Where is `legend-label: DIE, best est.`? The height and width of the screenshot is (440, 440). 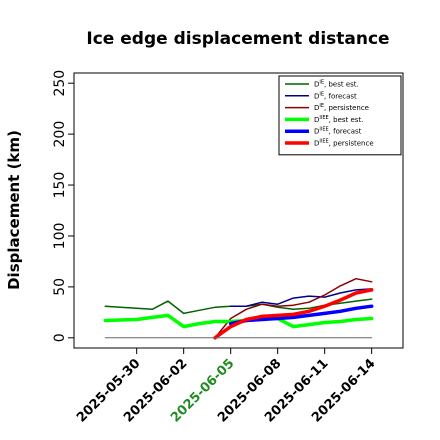 legend-label: DIE, best est. is located at coordinates (336, 84).